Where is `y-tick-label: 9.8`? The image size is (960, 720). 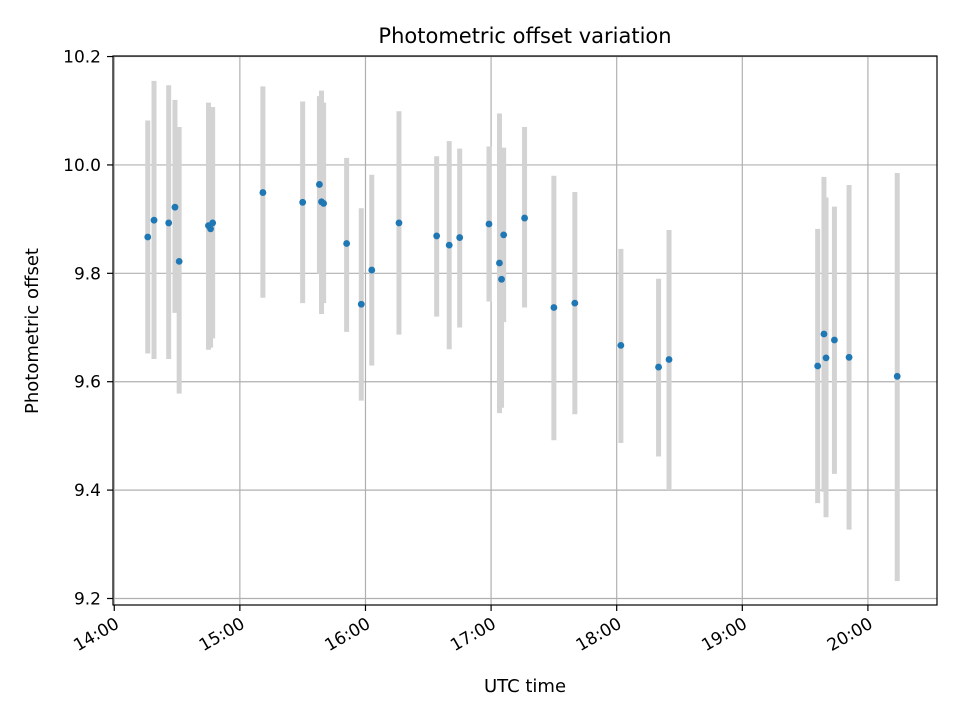 y-tick-label: 9.8 is located at coordinates (87, 274).